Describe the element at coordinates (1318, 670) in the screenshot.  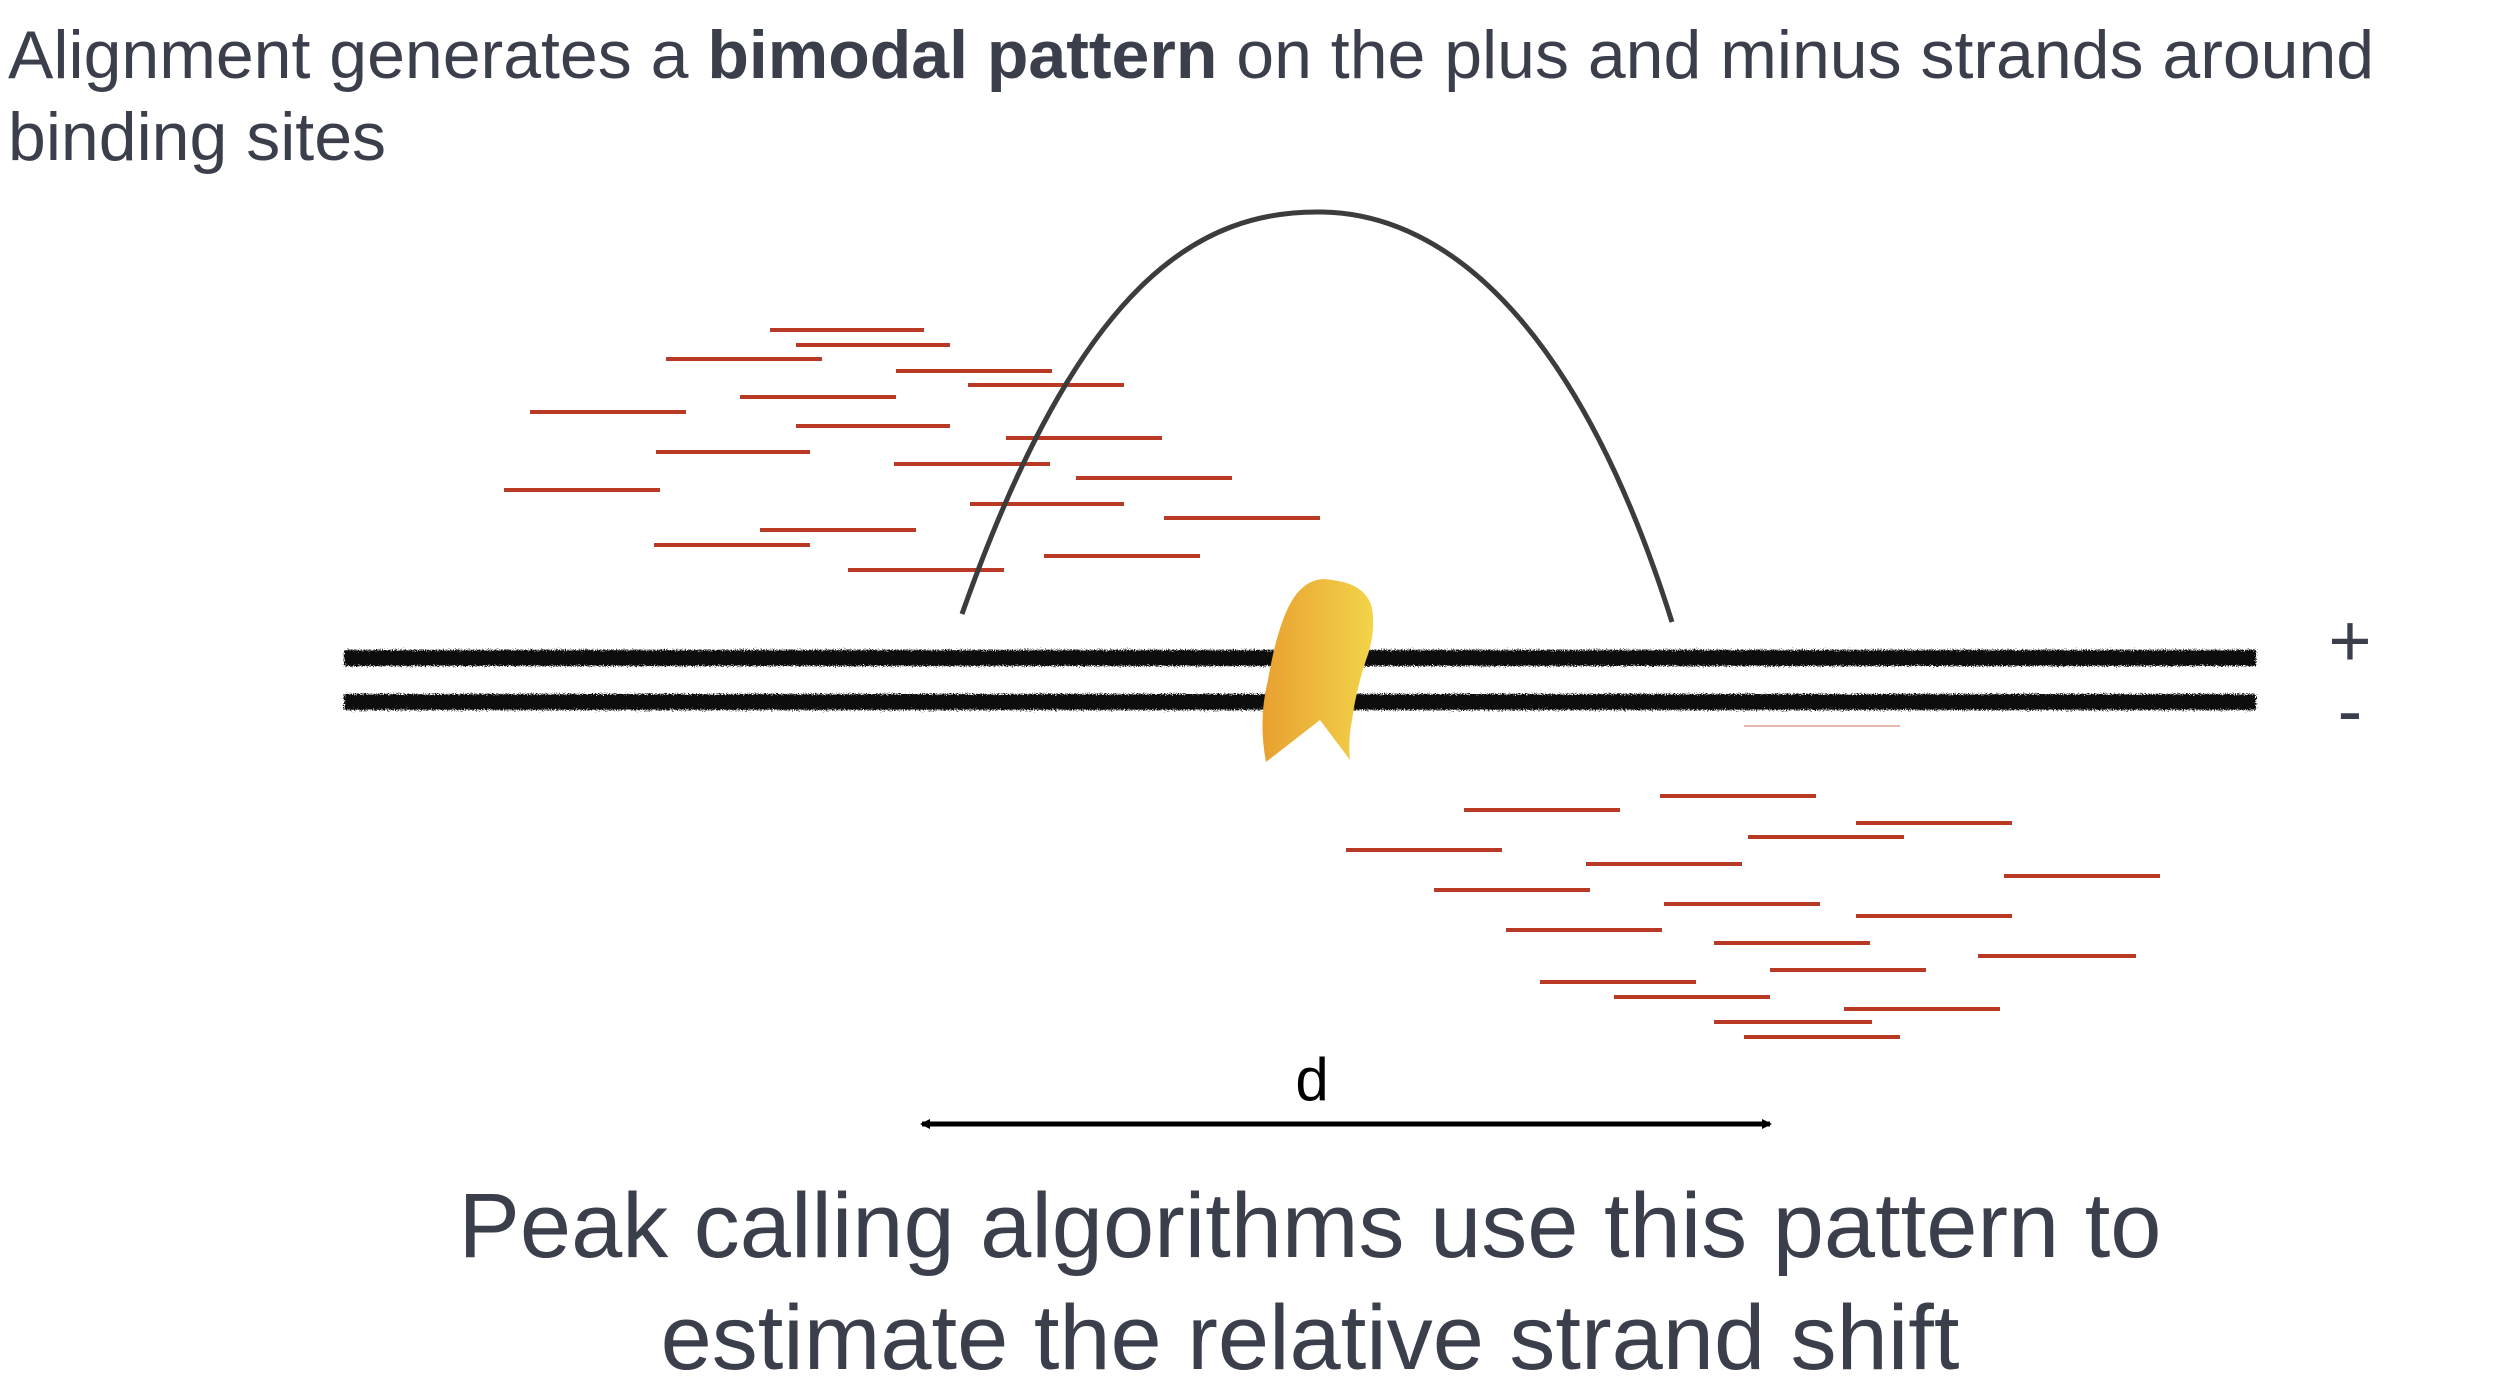
I see `binding-protein` at that location.